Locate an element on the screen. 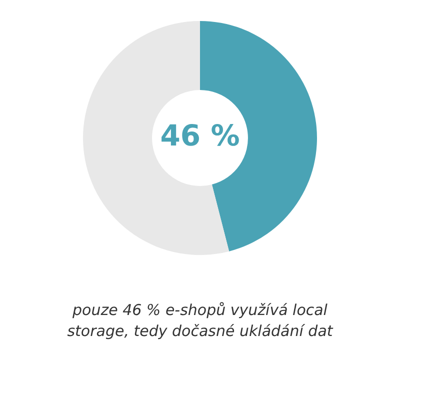 This screenshot has height=408, width=440. text: pouze 46 % e-shopů využívá local storage, tedy dočasné ukládání dat is located at coordinates (200, 321).